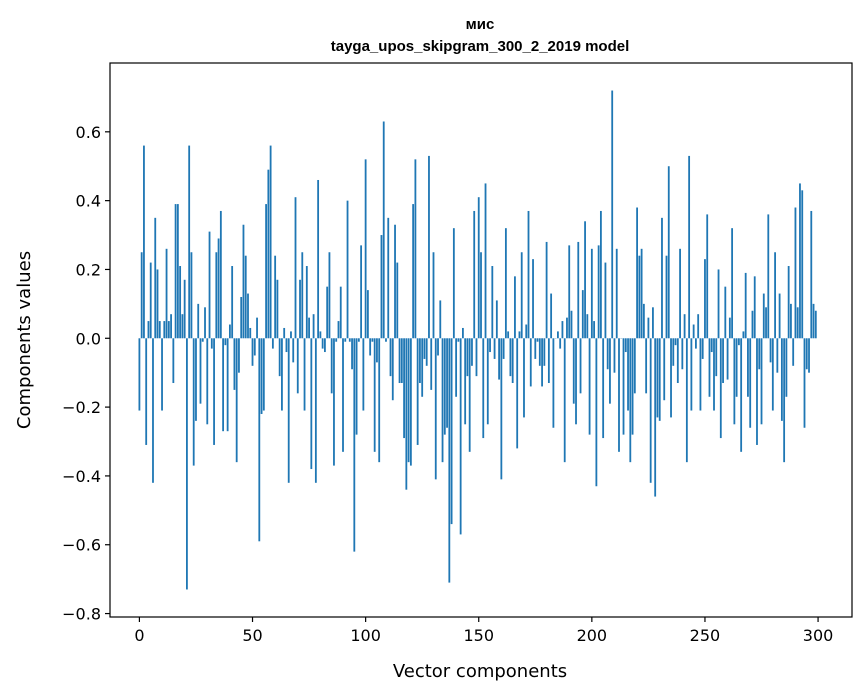 The image size is (867, 696). What do you see at coordinates (88, 201) in the screenshot?
I see `y-tick-label: 0.4` at bounding box center [88, 201].